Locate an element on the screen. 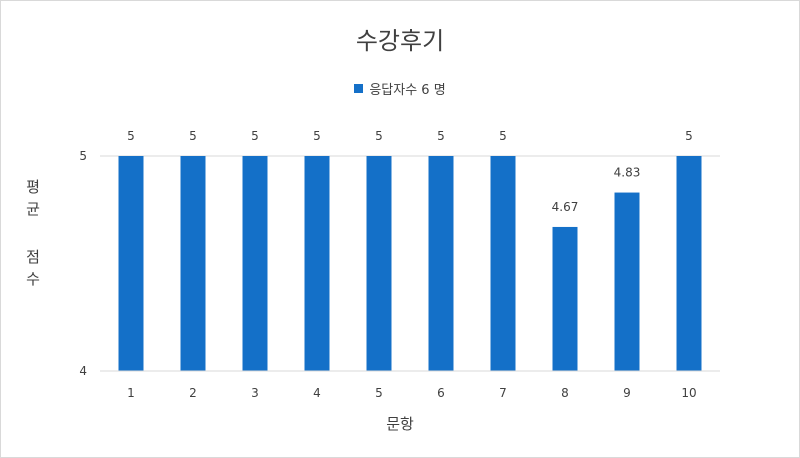  y-axis-title-char: 점 is located at coordinates (33, 257).